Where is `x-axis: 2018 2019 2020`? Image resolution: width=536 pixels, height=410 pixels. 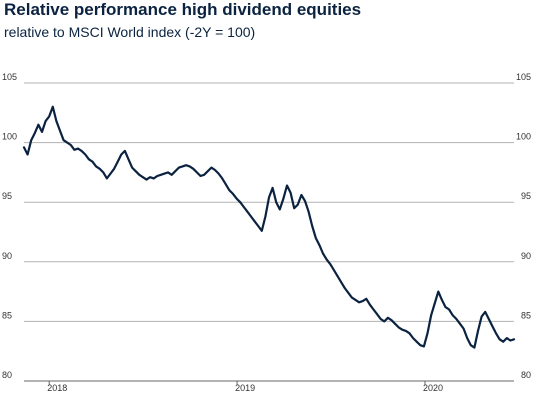
x-axis: 2018 2019 2020 is located at coordinates (269, 386).